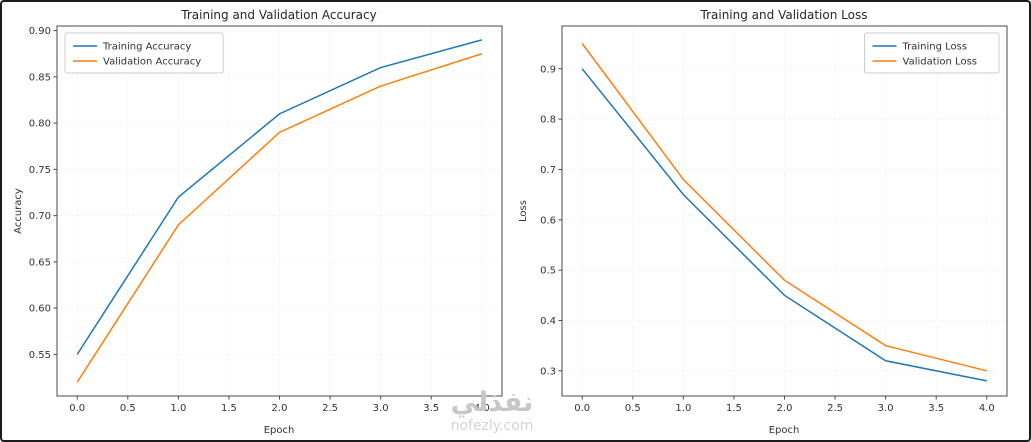 The height and width of the screenshot is (442, 1031). I want to click on y-tick-label: 0.7, so click(548, 170).